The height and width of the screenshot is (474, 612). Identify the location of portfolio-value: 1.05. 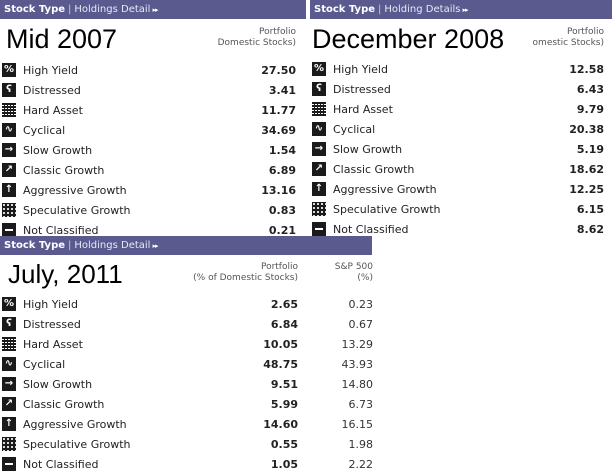
(284, 464).